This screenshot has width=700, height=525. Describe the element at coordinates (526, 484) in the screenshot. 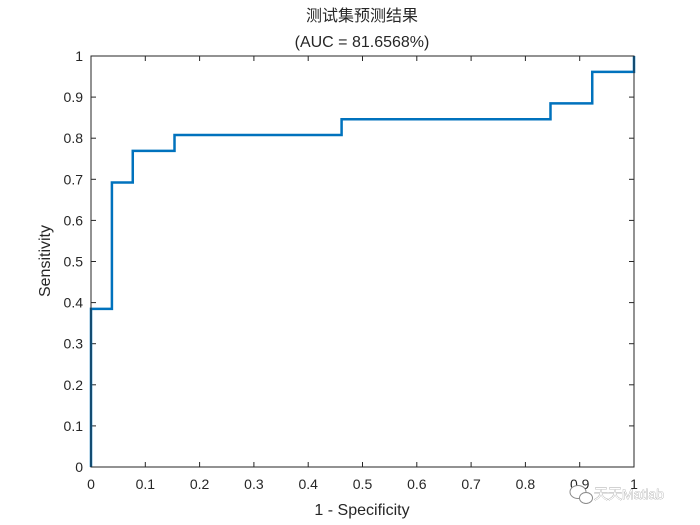

I see `x-tick-label: 0.8` at that location.